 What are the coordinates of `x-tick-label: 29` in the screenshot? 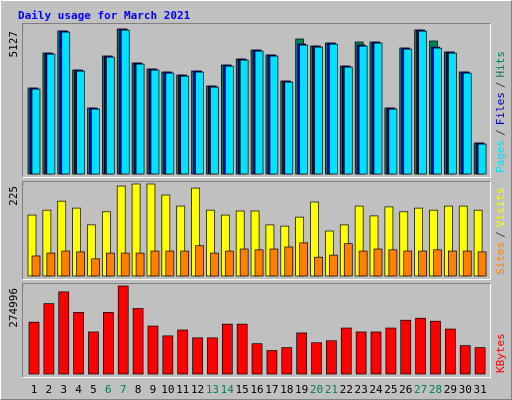 It's located at (450, 389).